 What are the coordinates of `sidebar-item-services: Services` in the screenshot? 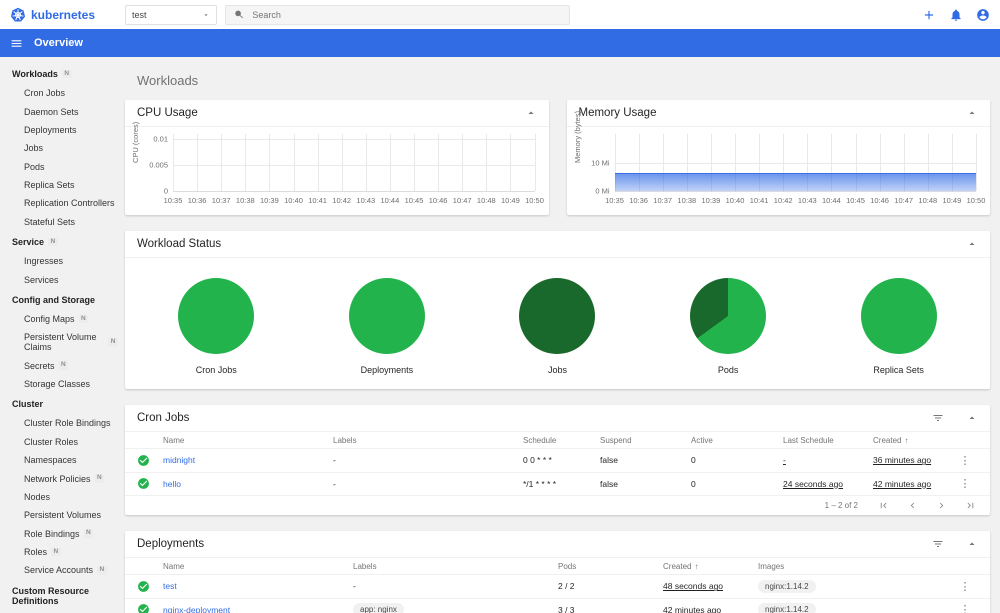 It's located at (61, 279).